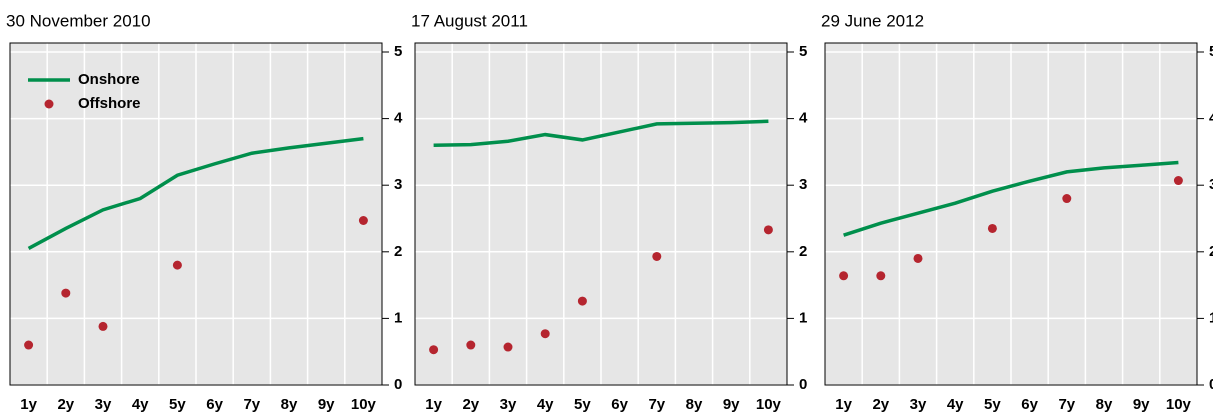 This screenshot has width=1213, height=414. Describe the element at coordinates (872, 20) in the screenshot. I see `chart-title: 29 June 2012` at that location.